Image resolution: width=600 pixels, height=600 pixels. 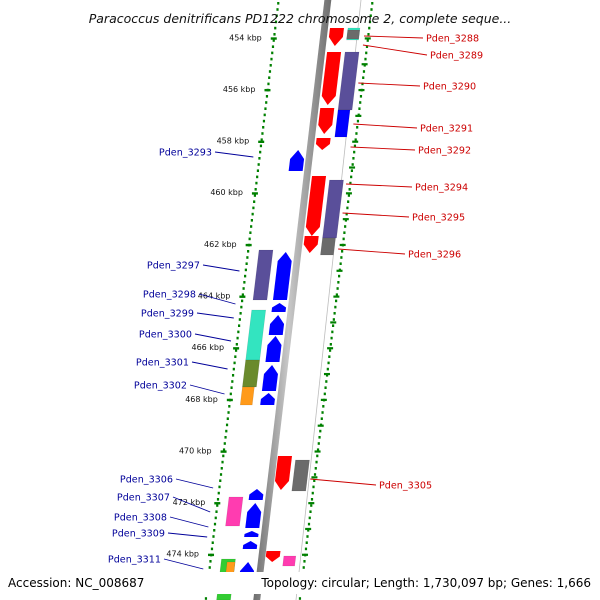 I want to click on ruler-tick-label: 474 kbp, so click(x=182, y=554).